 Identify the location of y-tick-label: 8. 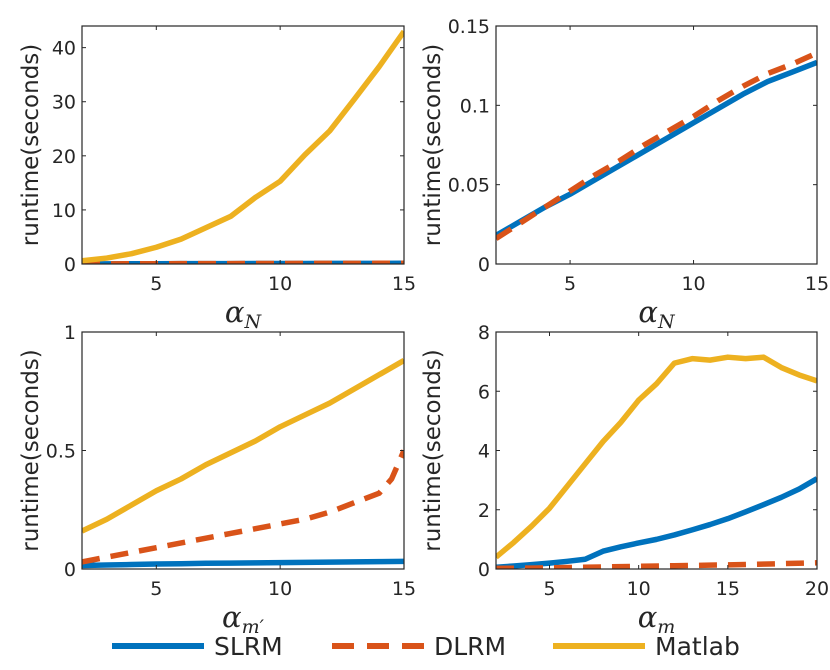
(484, 333).